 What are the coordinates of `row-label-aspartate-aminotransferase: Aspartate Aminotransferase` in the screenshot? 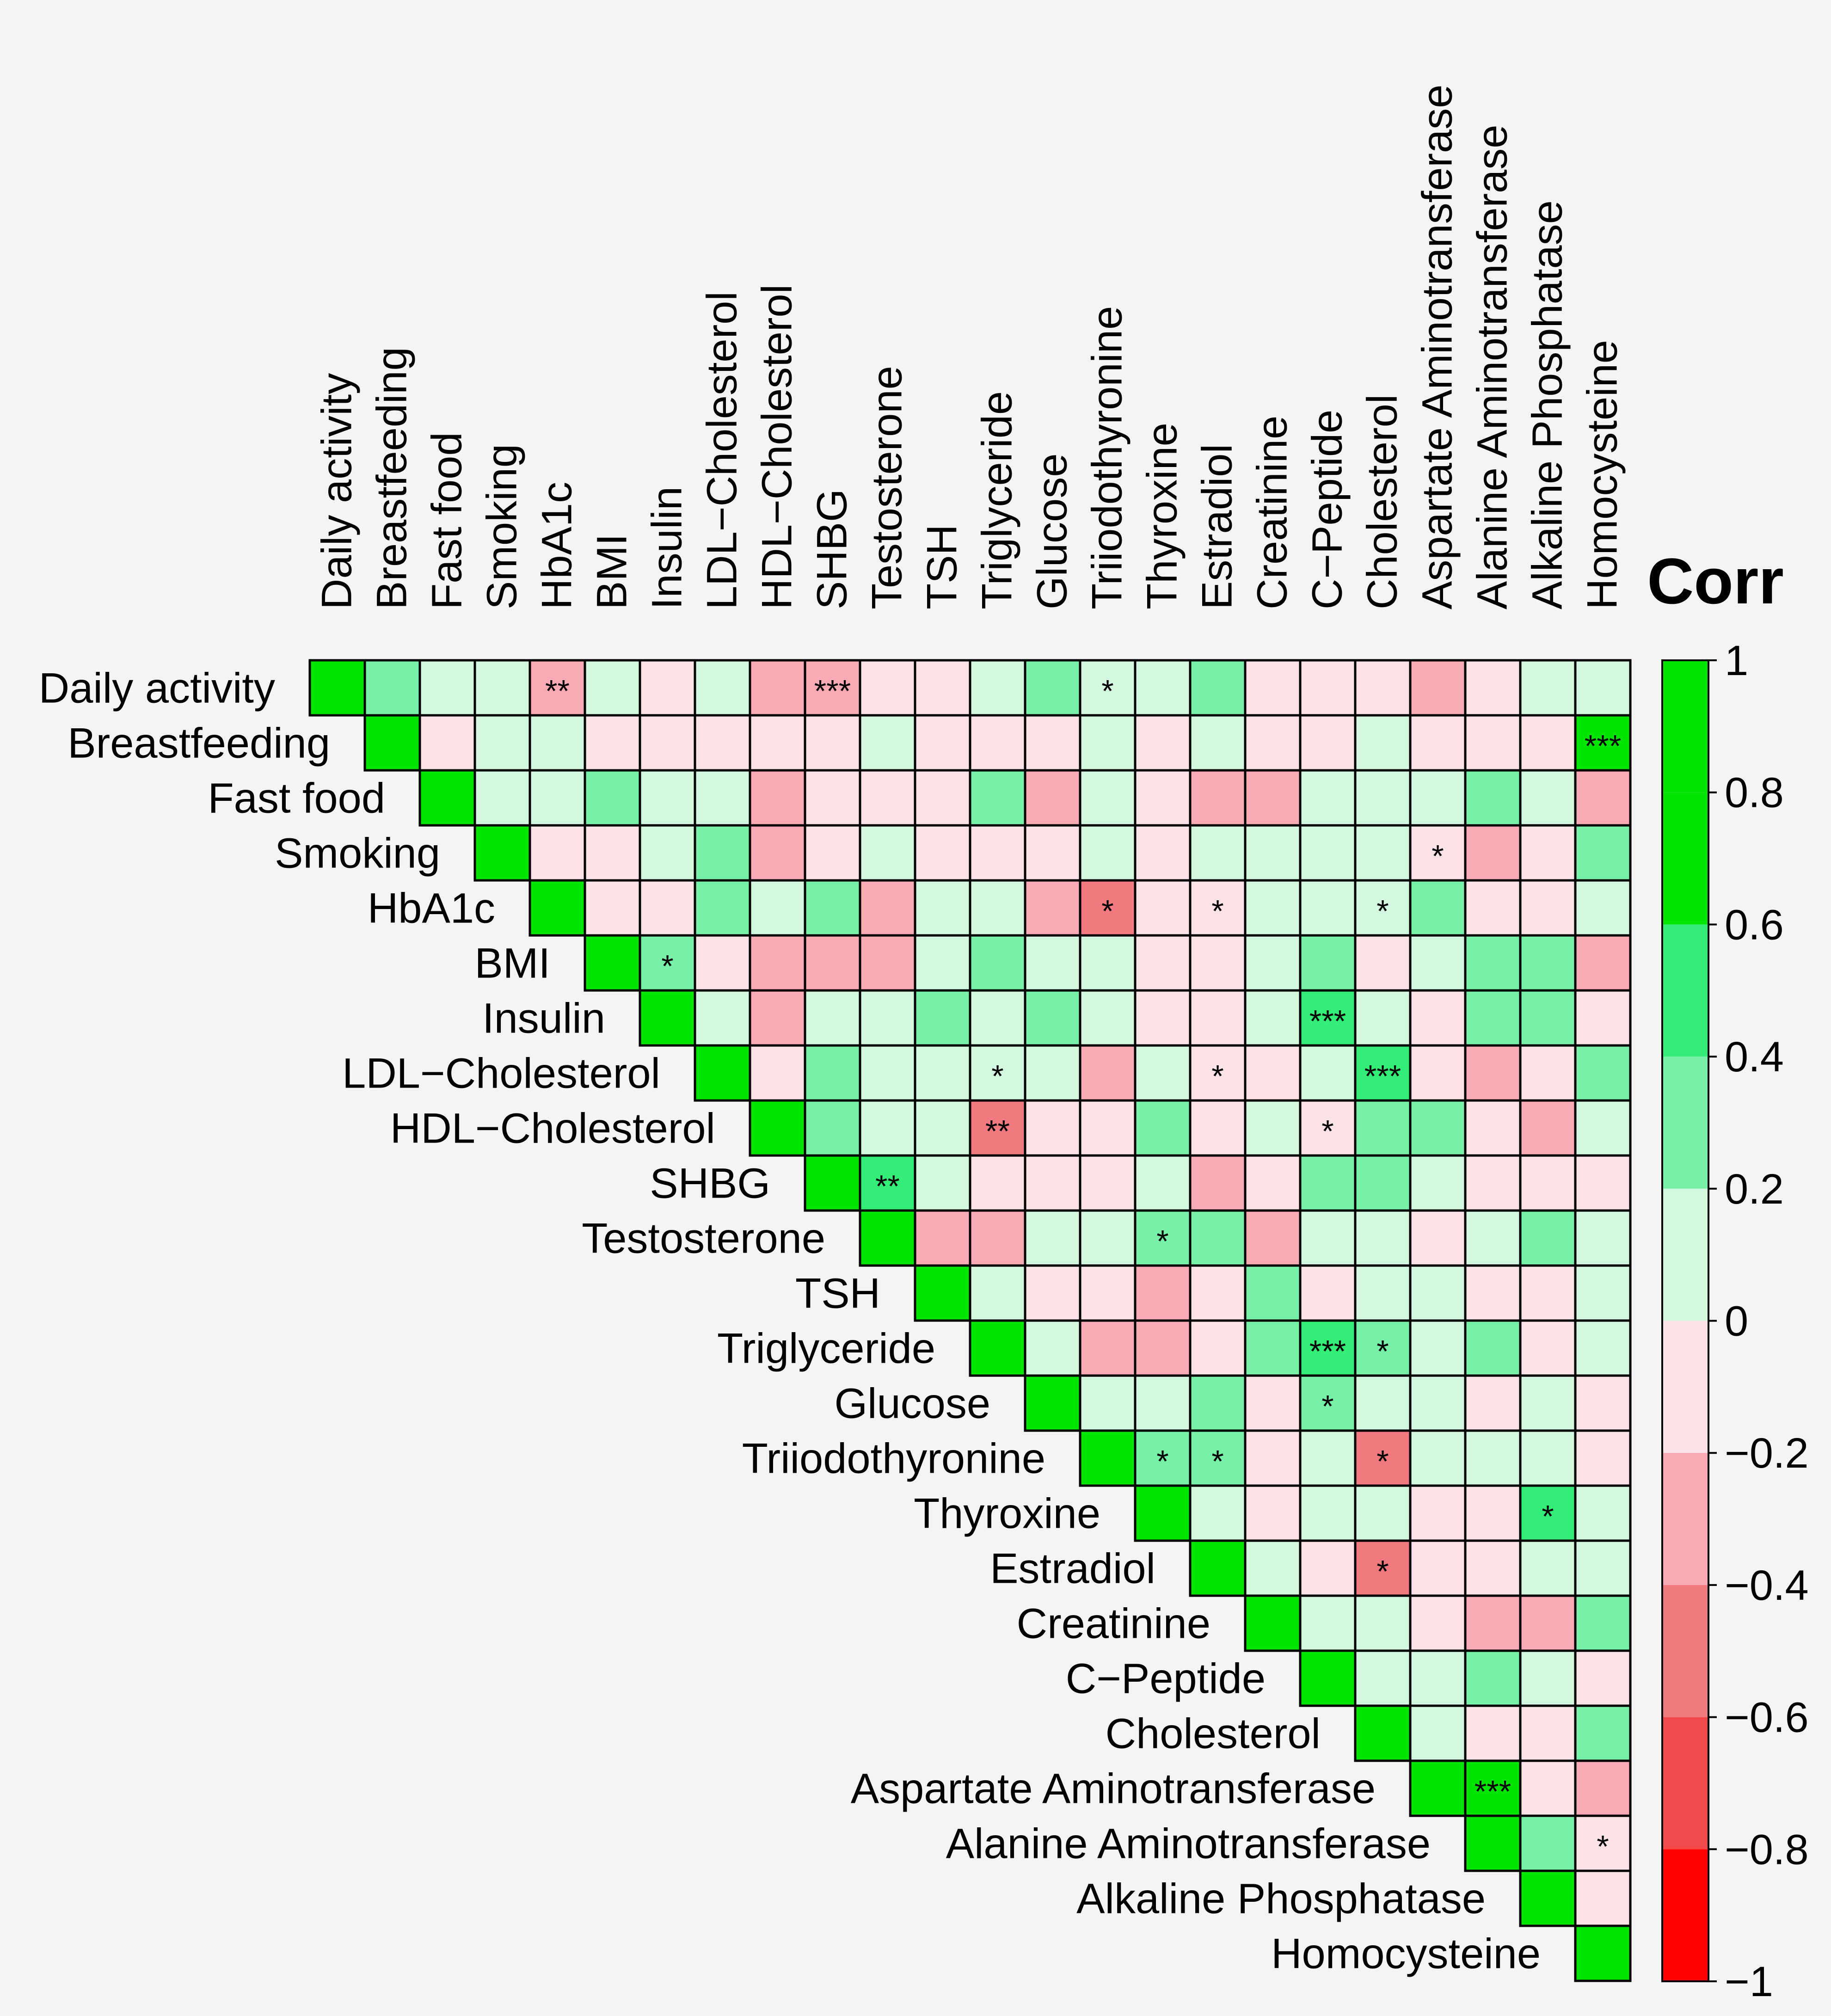 It's located at (1113, 1789).